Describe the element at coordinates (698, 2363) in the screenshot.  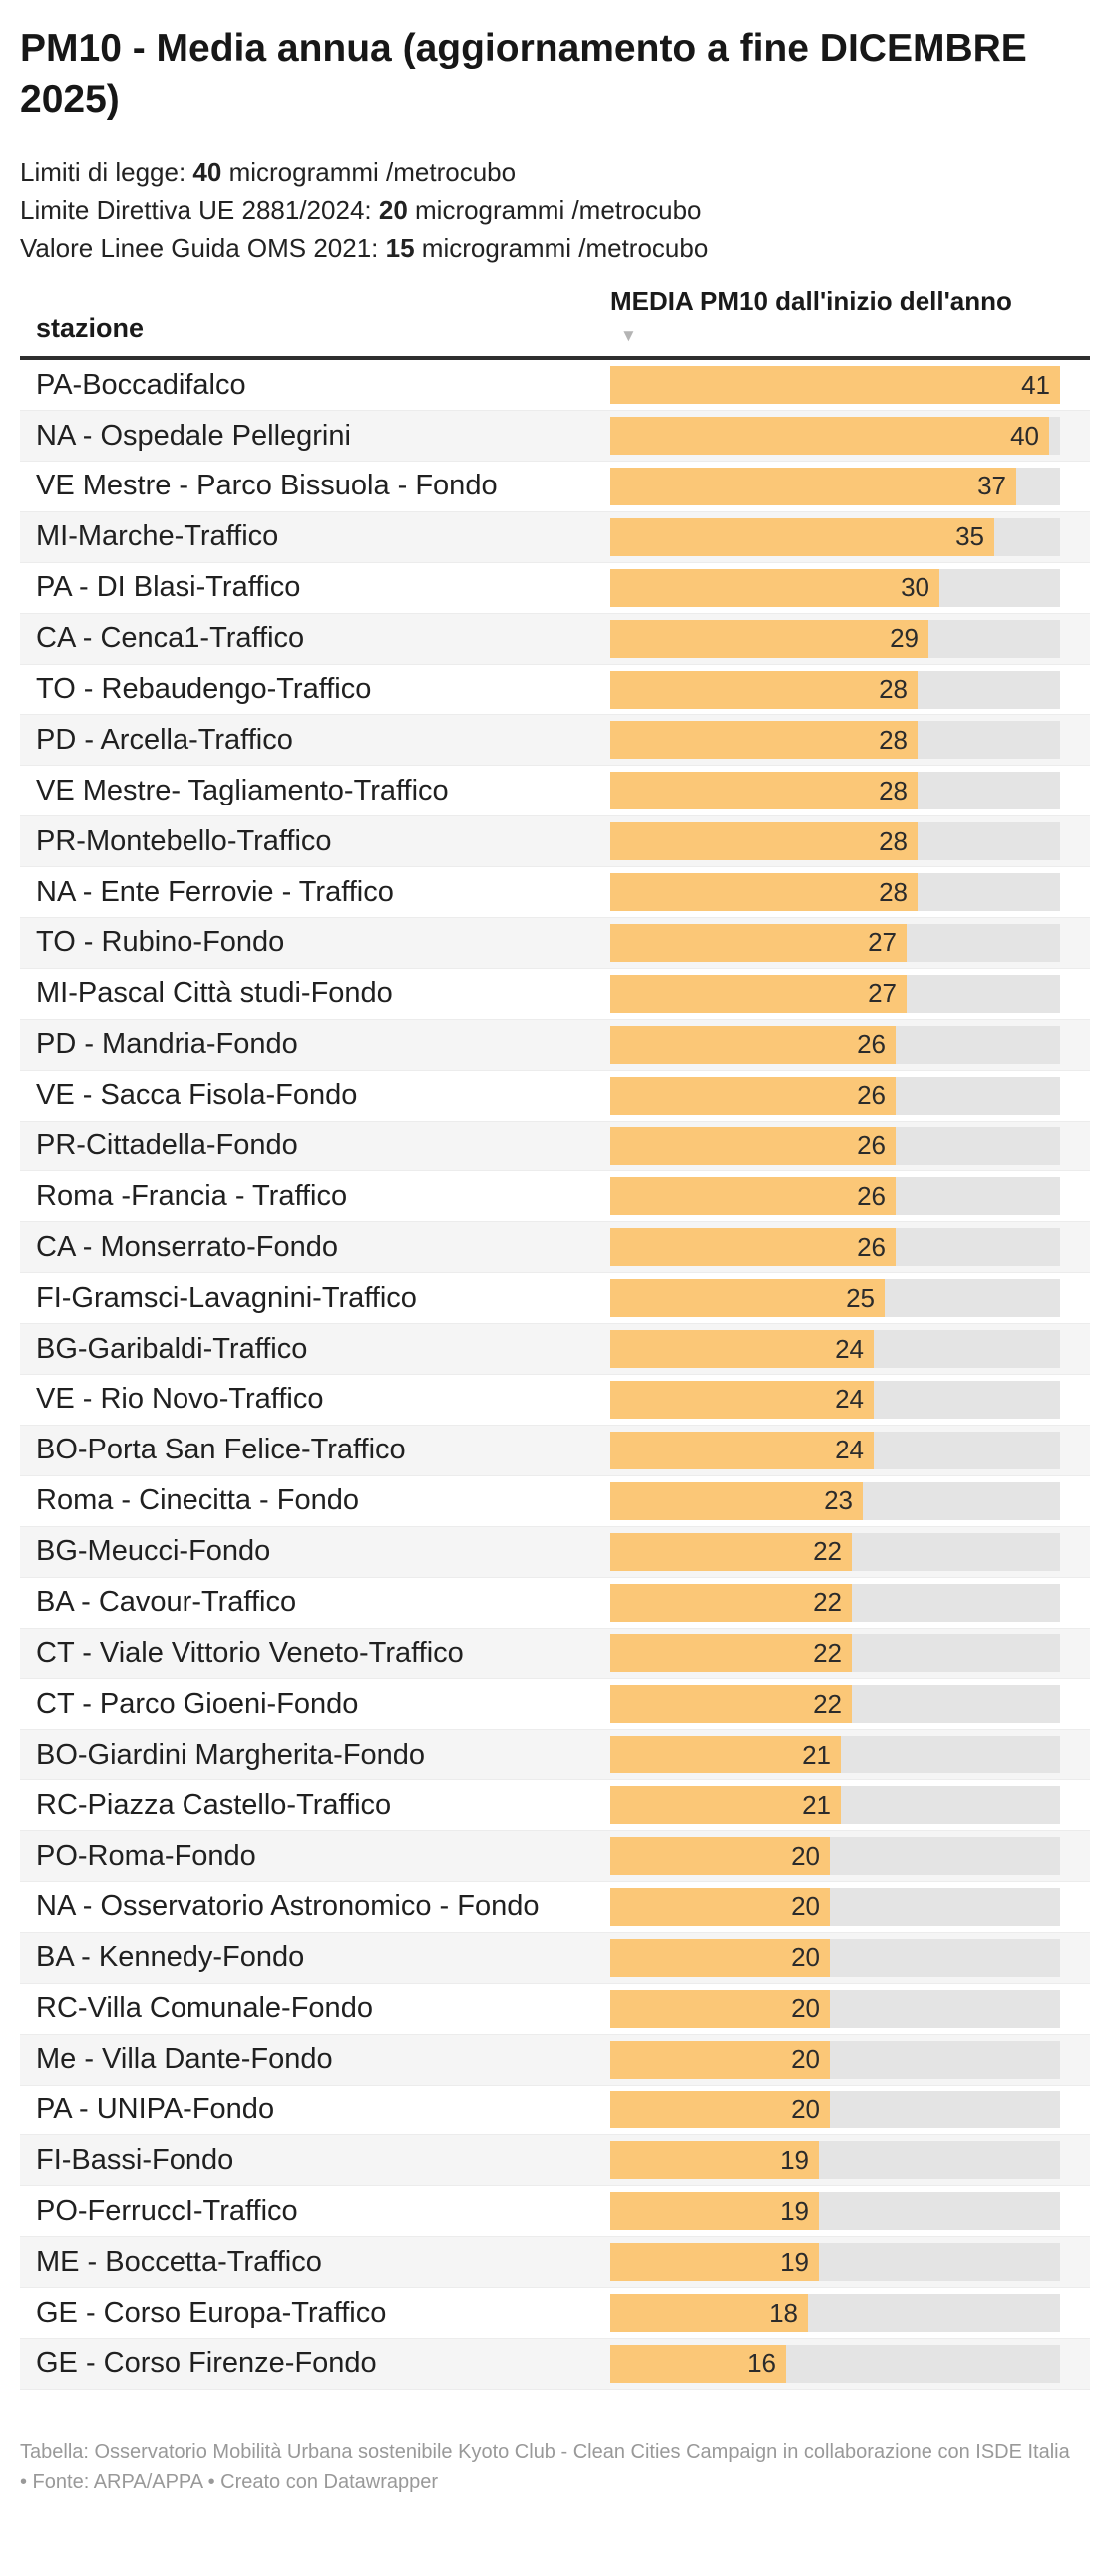
I see `bar-fill: 16` at that location.